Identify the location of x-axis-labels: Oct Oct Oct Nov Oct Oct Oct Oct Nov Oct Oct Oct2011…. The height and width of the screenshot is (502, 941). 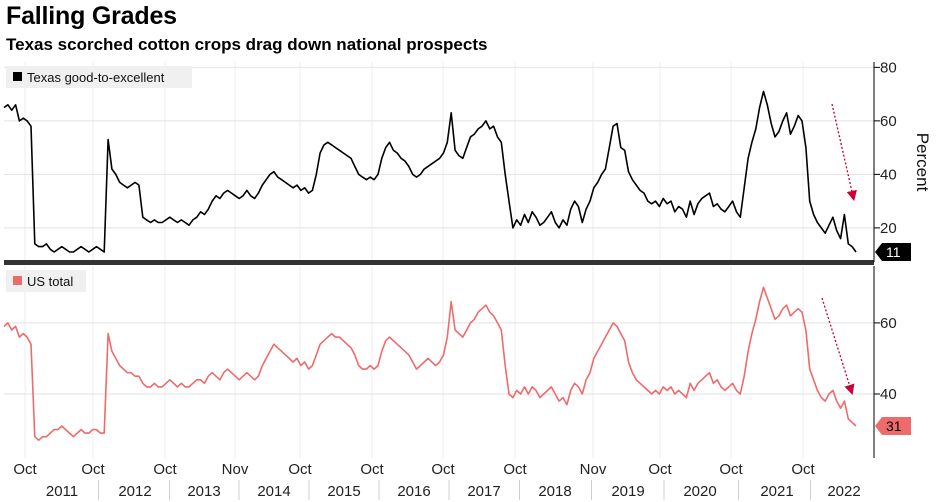
(437, 480).